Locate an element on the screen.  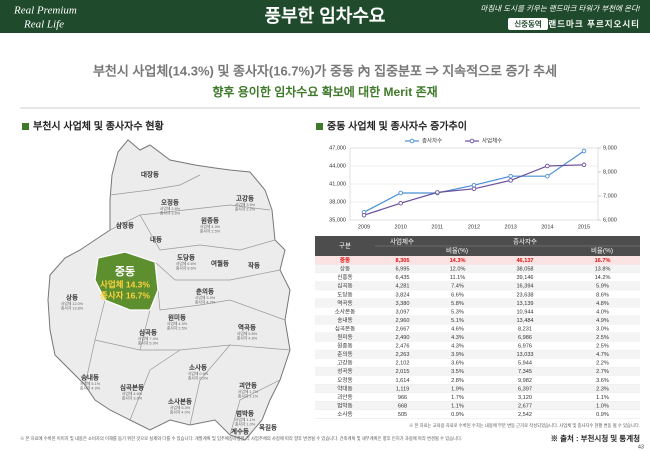
table-cell: 6,986 is located at coordinates (525, 338).